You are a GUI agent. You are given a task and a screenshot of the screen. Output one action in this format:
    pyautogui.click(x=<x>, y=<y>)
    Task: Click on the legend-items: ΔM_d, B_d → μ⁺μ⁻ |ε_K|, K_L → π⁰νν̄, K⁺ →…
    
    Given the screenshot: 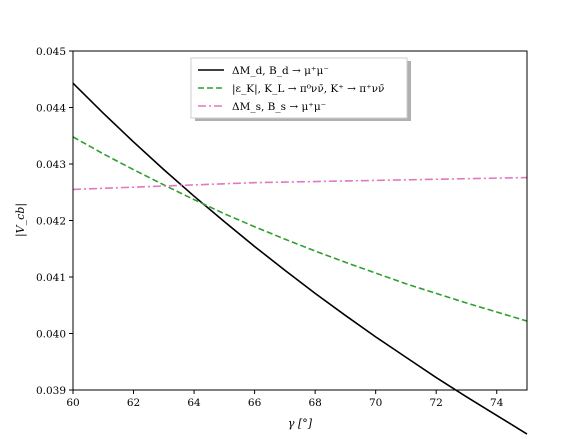 What is the action you would take?
    pyautogui.click(x=291, y=89)
    